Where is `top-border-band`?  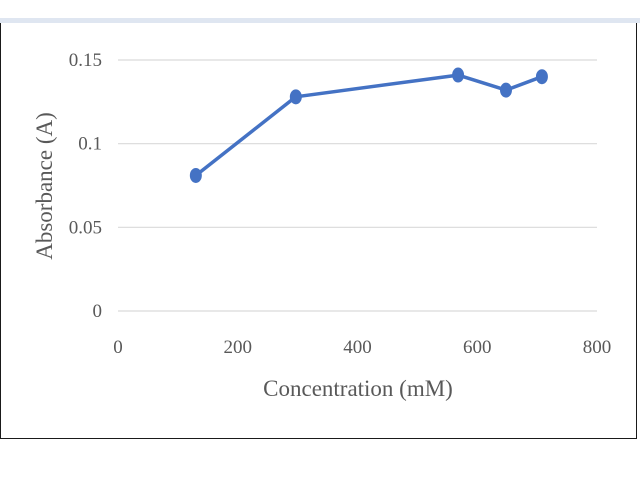 top-border-band is located at coordinates (320, 20).